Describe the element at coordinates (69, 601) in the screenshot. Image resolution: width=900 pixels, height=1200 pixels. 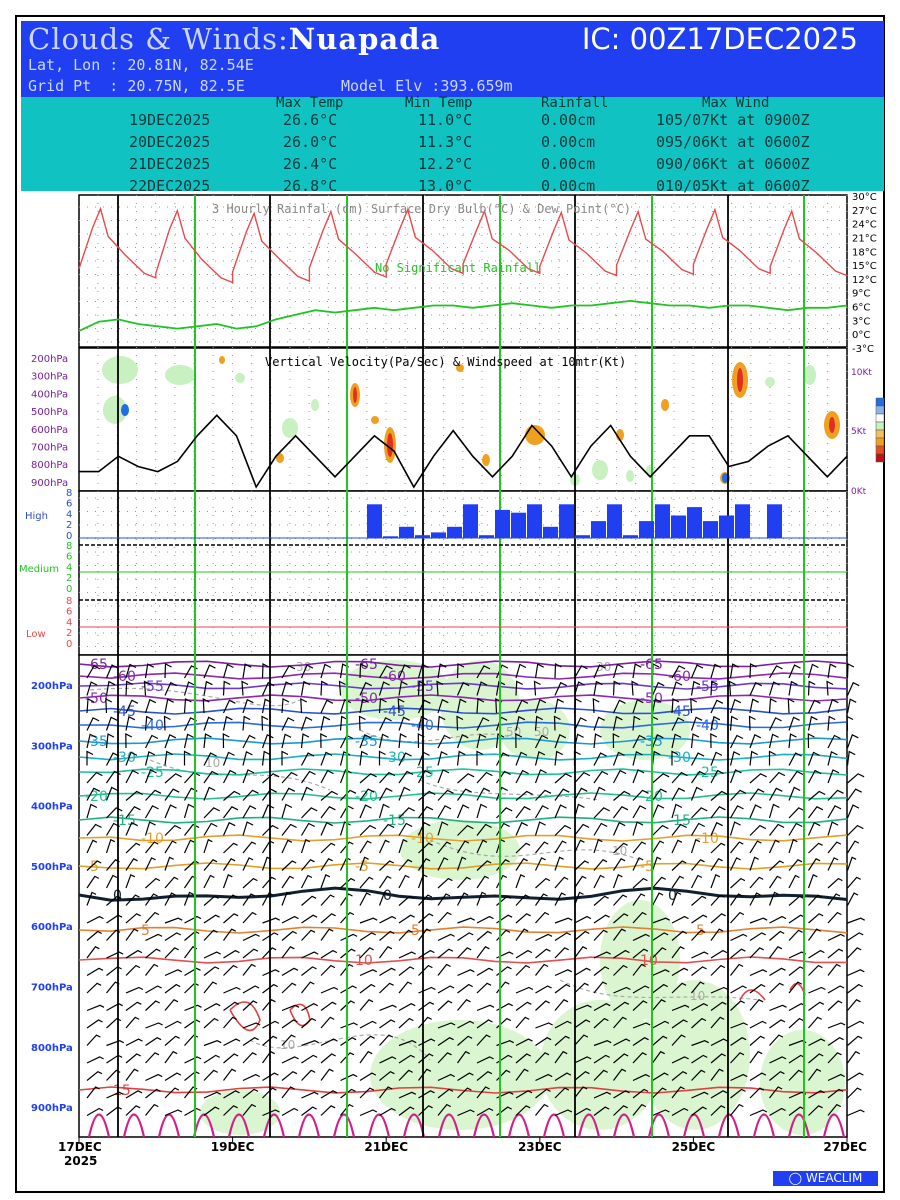
I see `cover-tick: 8` at that location.